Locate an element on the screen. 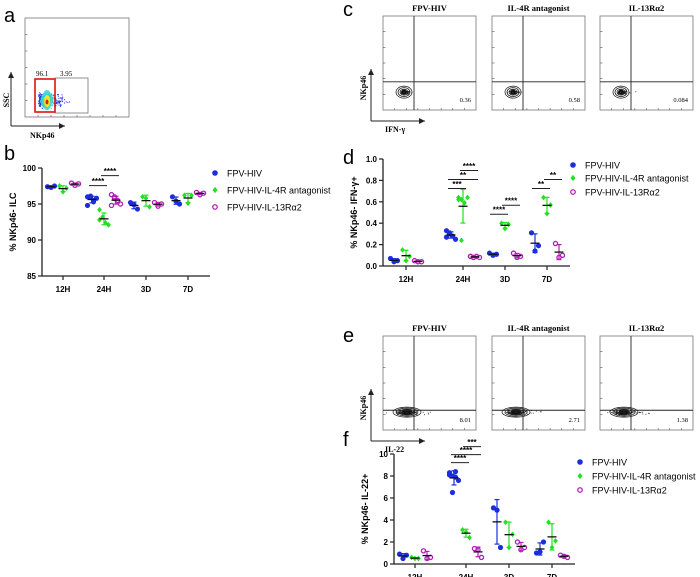  plot-frame is located at coordinates (429, 63).